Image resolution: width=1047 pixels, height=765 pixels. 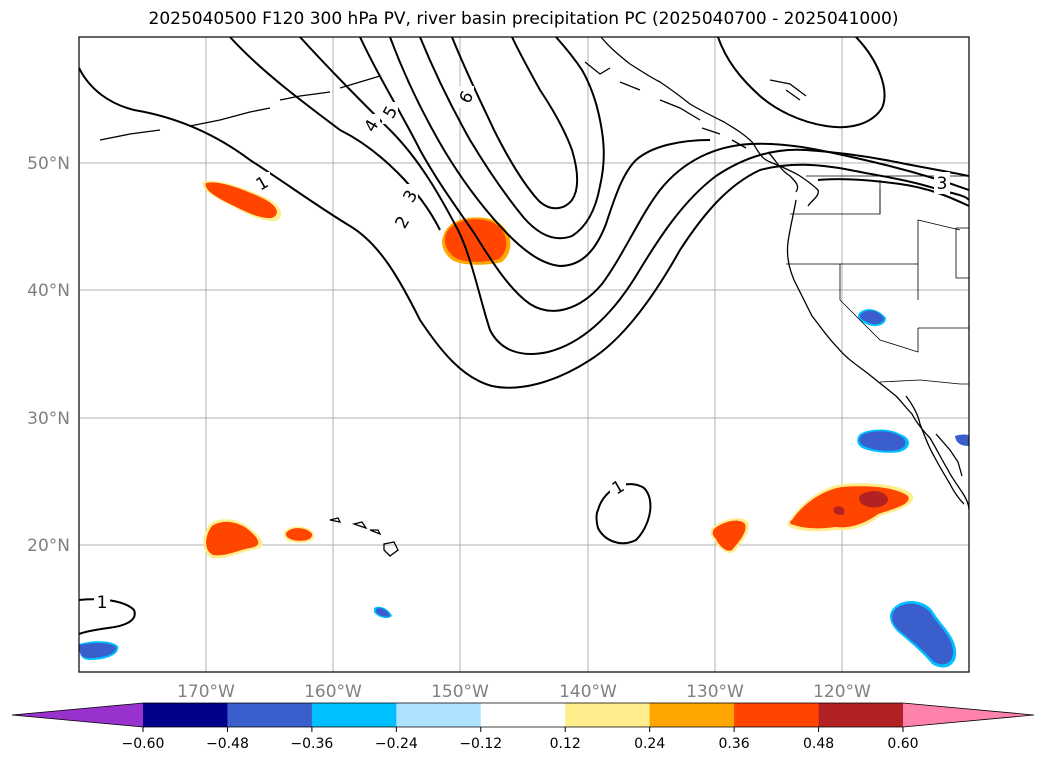 What do you see at coordinates (48, 419) in the screenshot?
I see `latitude-label: 30°N` at bounding box center [48, 419].